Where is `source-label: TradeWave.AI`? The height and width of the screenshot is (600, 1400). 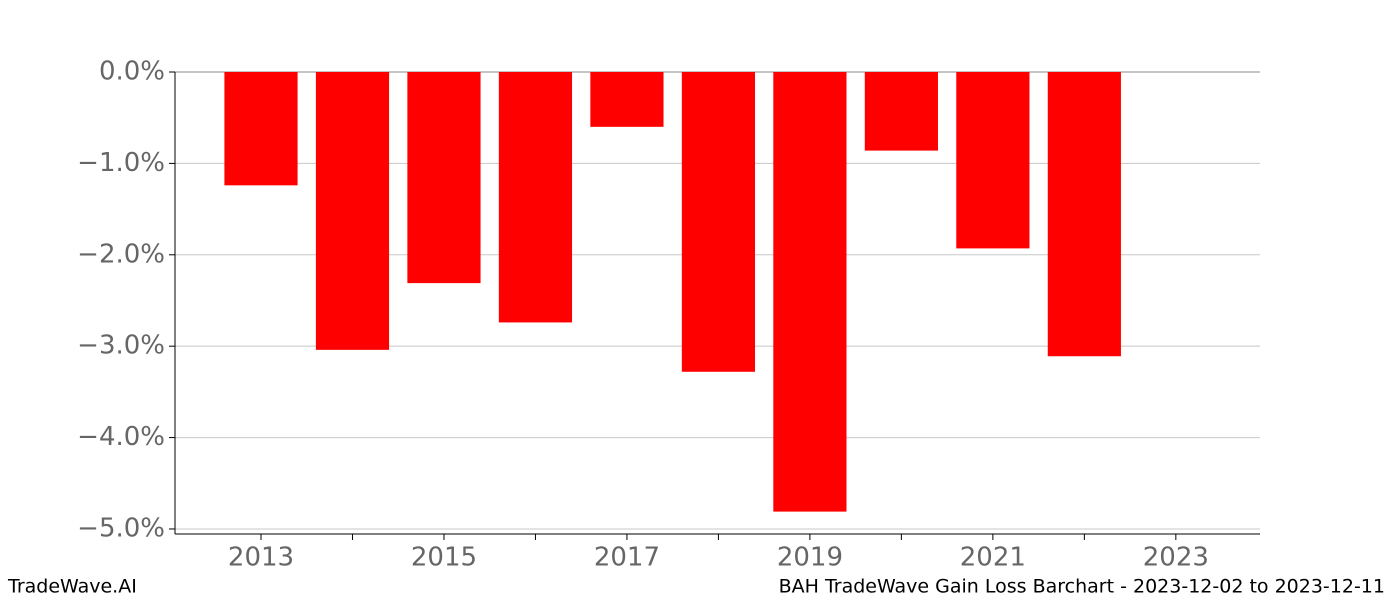 source-label: TradeWave.AI is located at coordinates (72, 587).